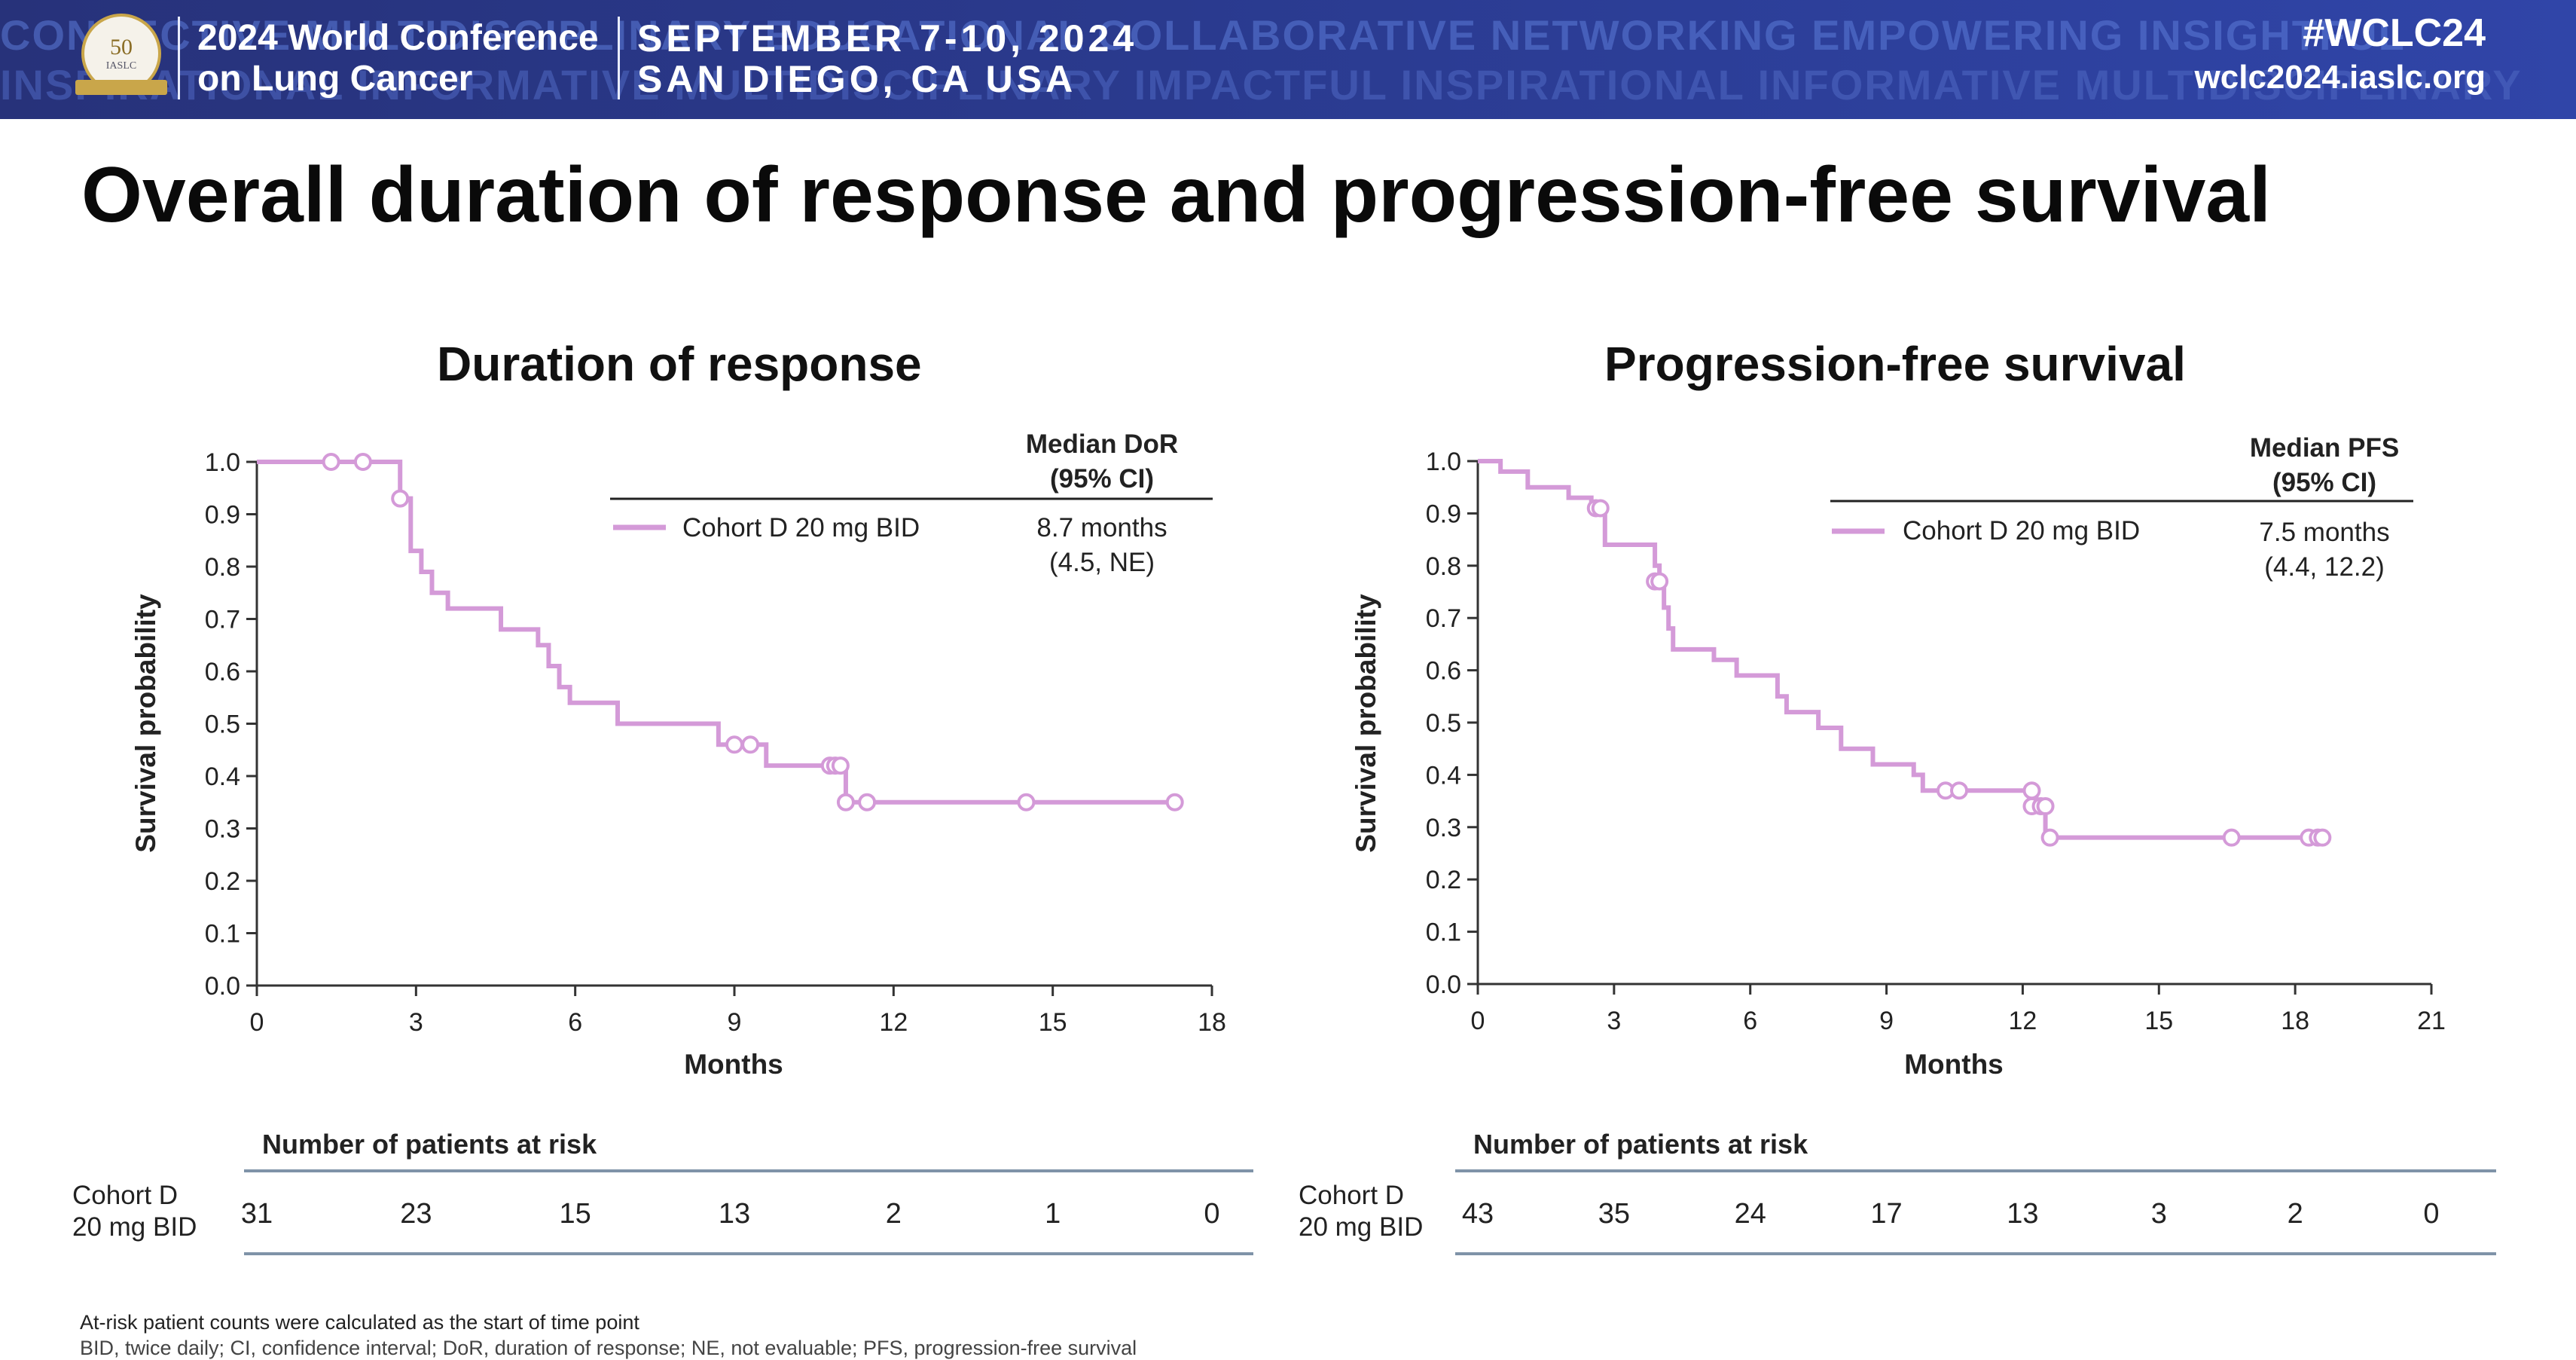 Image resolution: width=2576 pixels, height=1360 pixels. Describe the element at coordinates (430, 1144) in the screenshot. I see `risk-table-heading: Number of patients at risk` at that location.